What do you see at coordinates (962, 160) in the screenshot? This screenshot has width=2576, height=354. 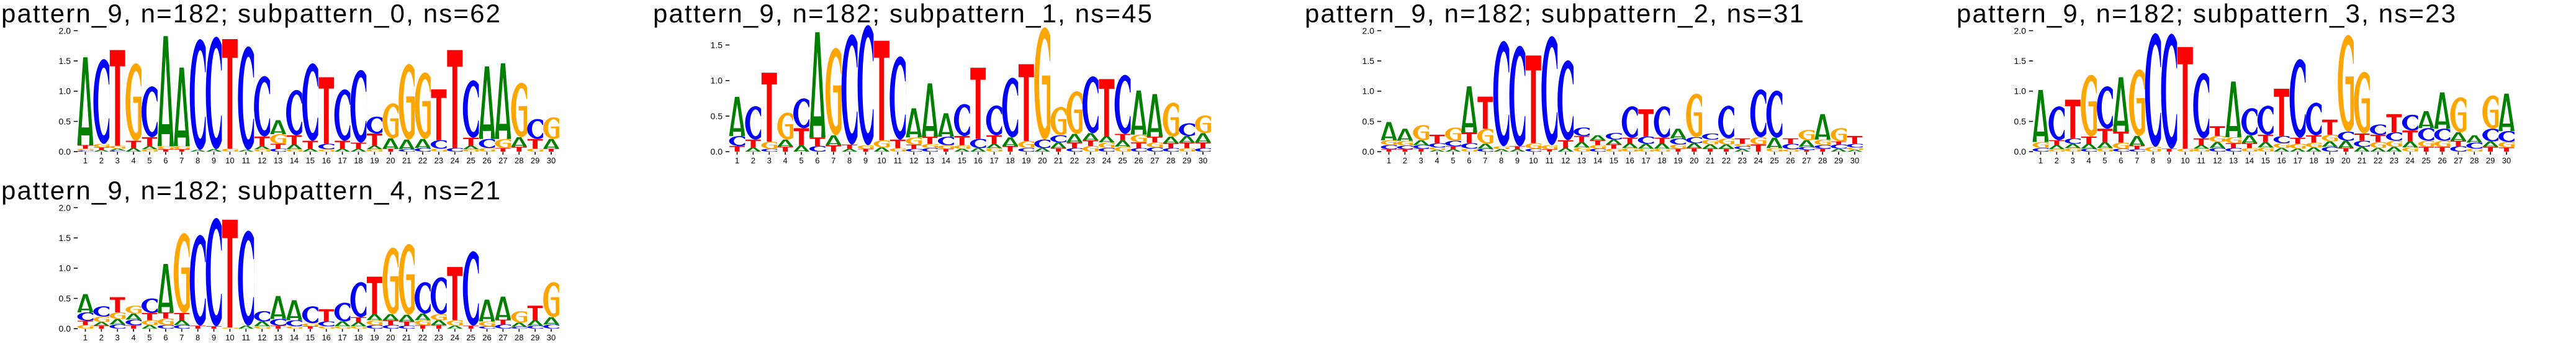 I see `svg-text: 15` at bounding box center [962, 160].